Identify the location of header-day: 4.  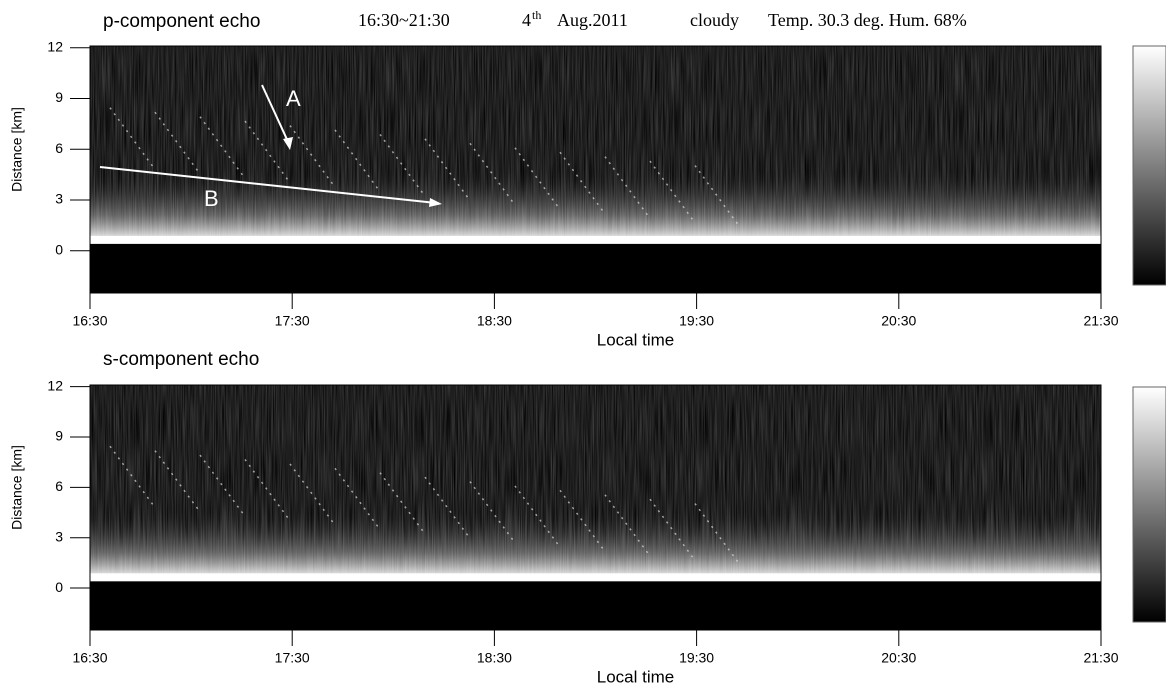
(526, 20).